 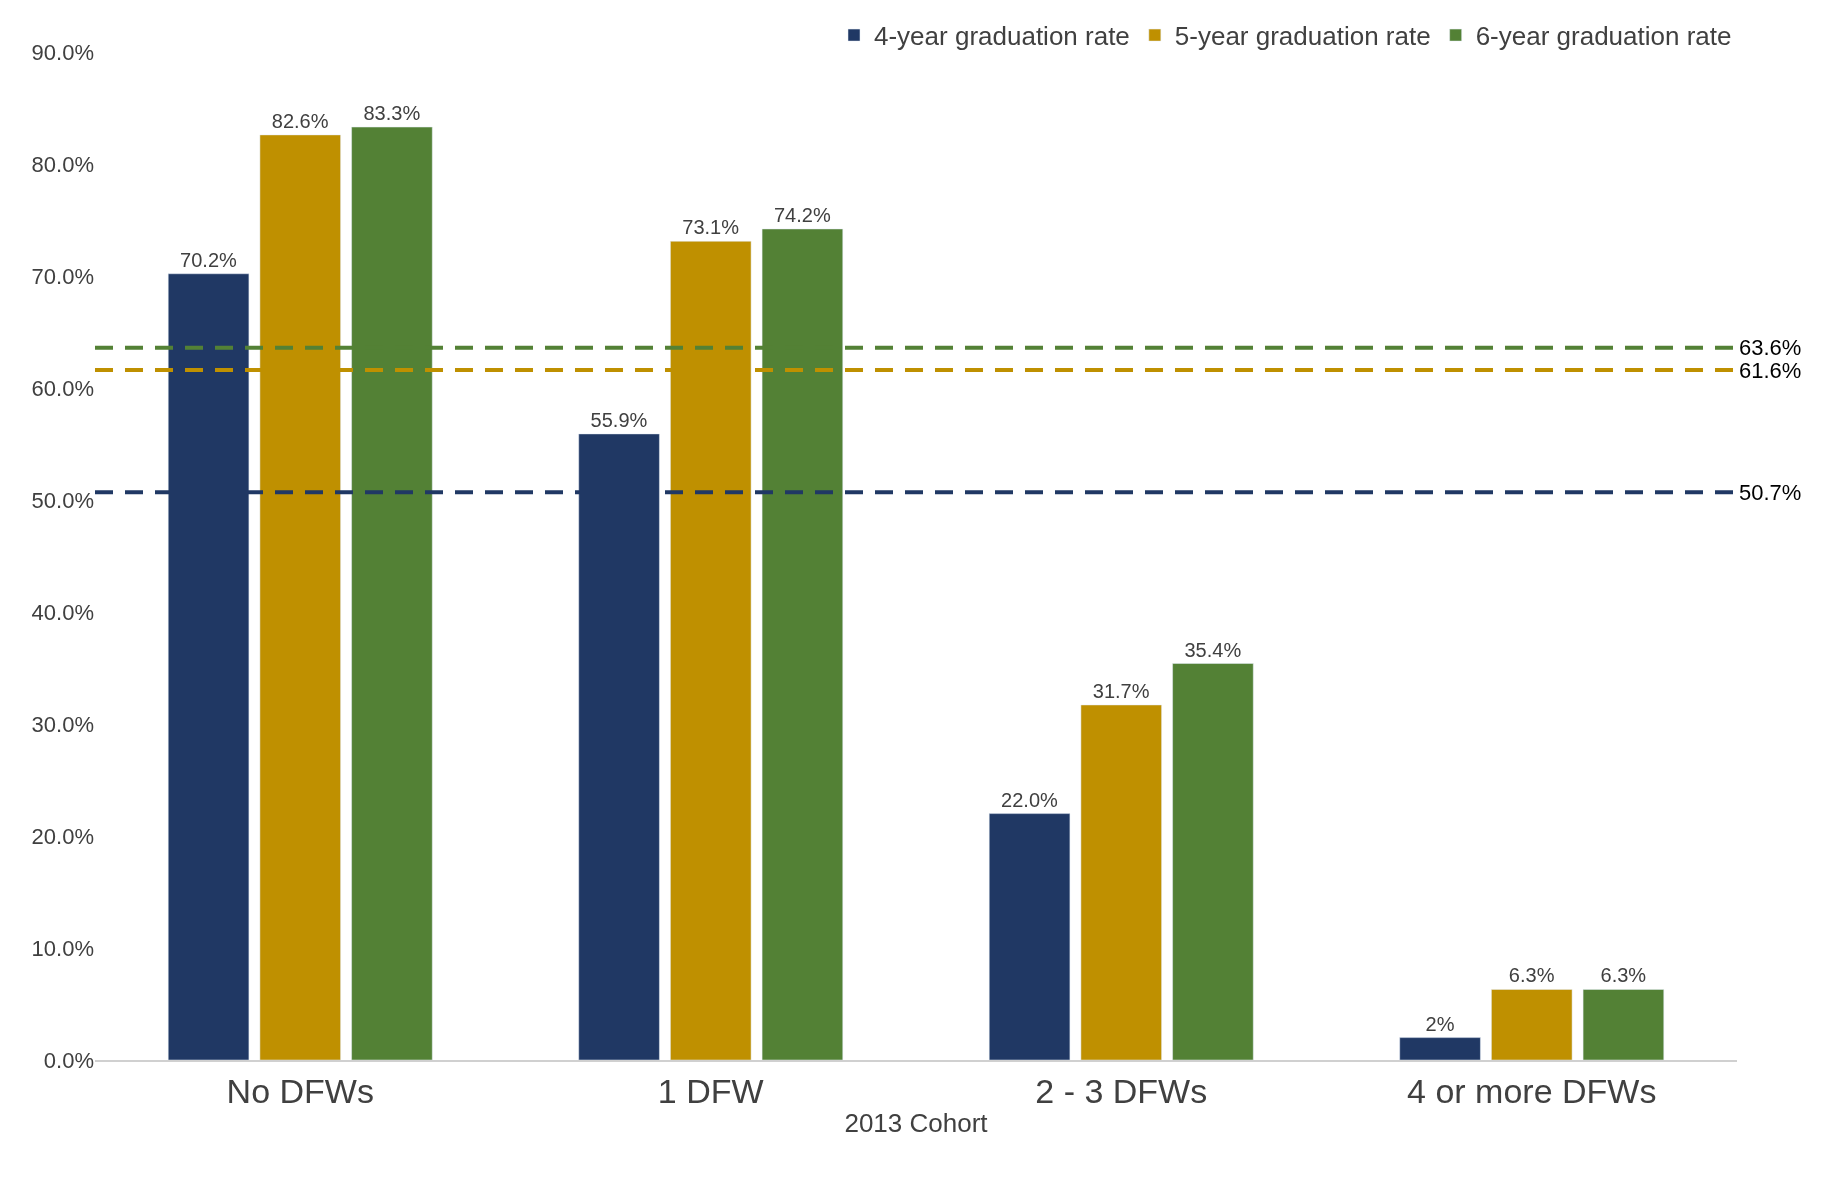 What do you see at coordinates (62, 500) in the screenshot?
I see `y-tick-label: 50.0%` at bounding box center [62, 500].